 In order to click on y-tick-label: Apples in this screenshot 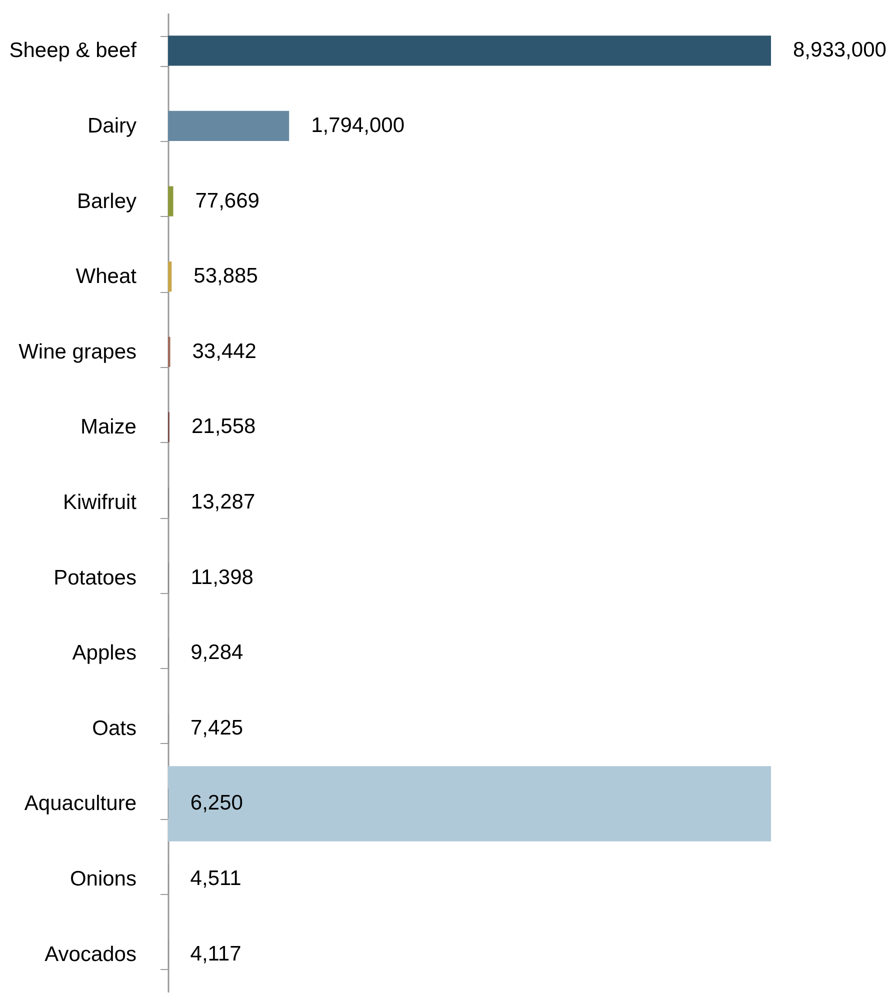, I will do `click(104, 653)`.